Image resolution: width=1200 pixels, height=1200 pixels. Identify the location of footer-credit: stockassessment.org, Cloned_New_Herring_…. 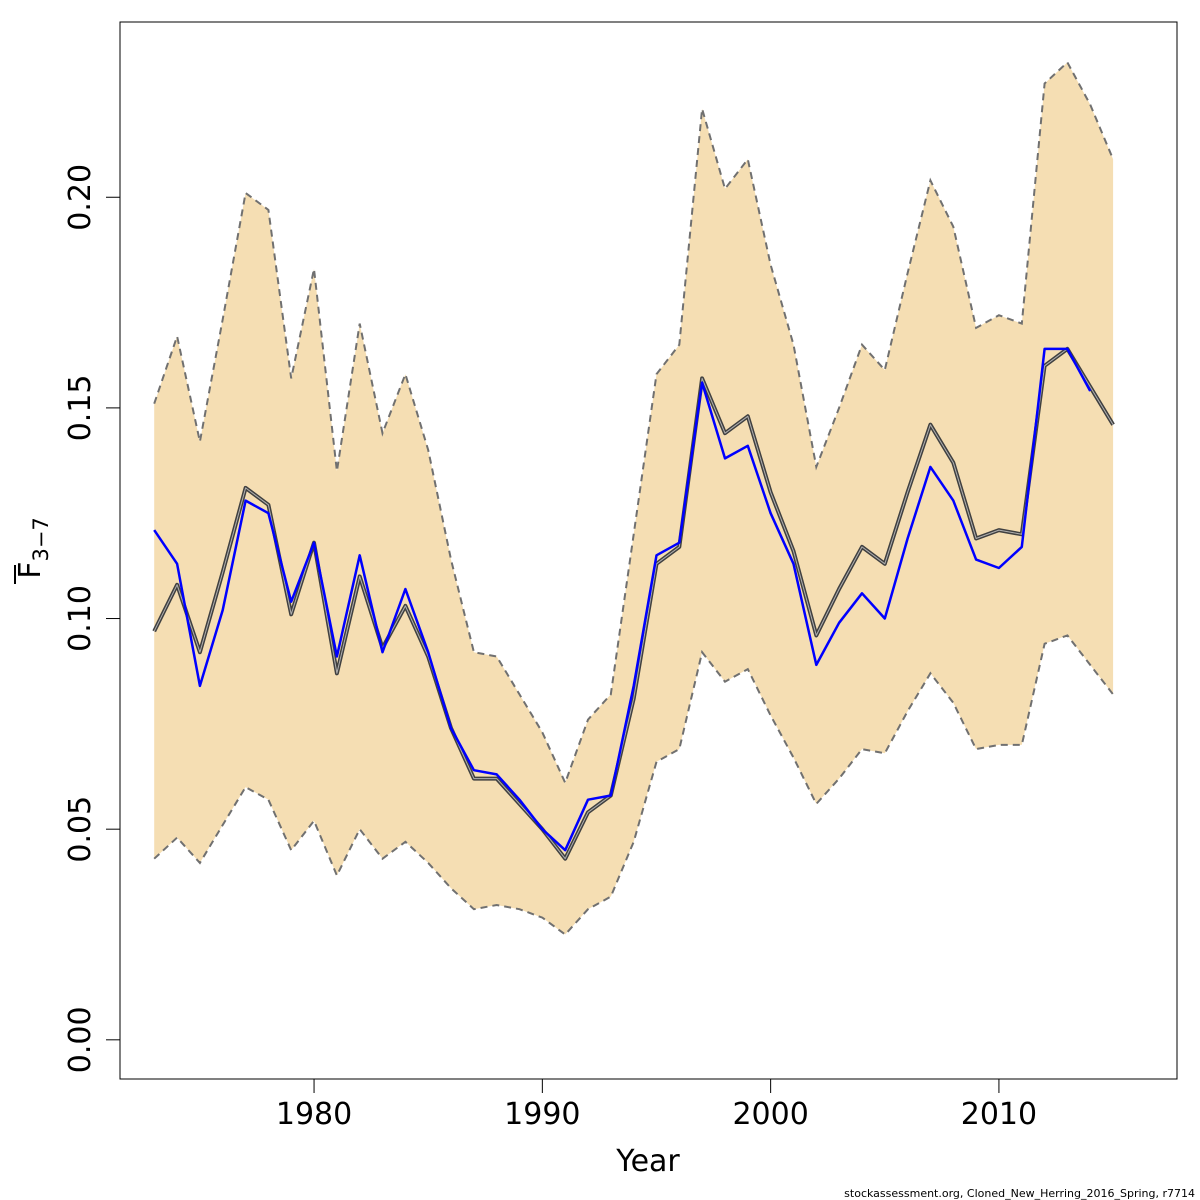
(1019, 1193).